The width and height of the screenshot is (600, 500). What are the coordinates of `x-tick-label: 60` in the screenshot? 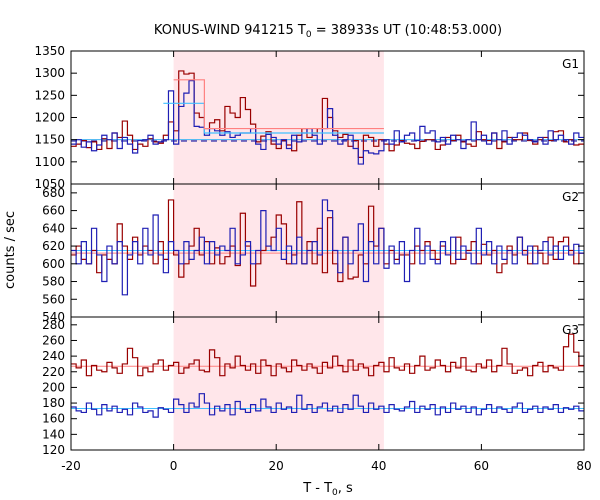 It's located at (481, 466).